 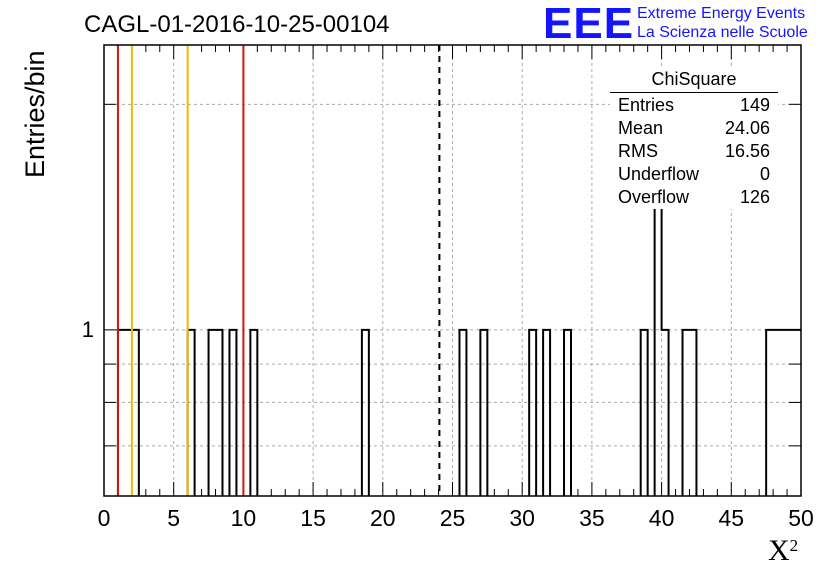 I want to click on stats-title: ChiSquare, so click(x=694, y=80).